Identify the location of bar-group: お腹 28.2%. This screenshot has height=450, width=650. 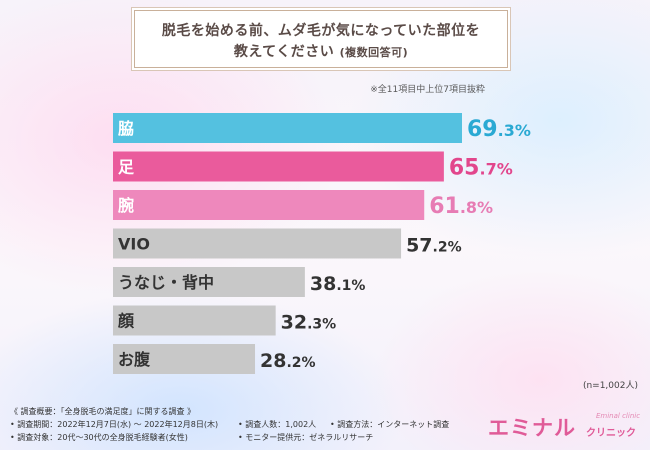
(214, 359).